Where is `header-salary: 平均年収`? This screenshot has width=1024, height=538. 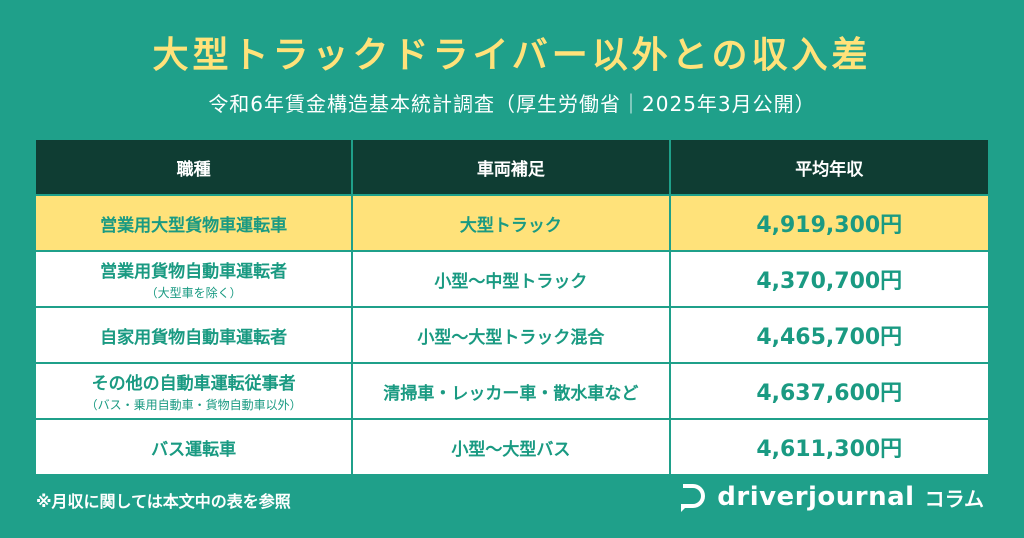
header-salary: 平均年収 is located at coordinates (829, 167).